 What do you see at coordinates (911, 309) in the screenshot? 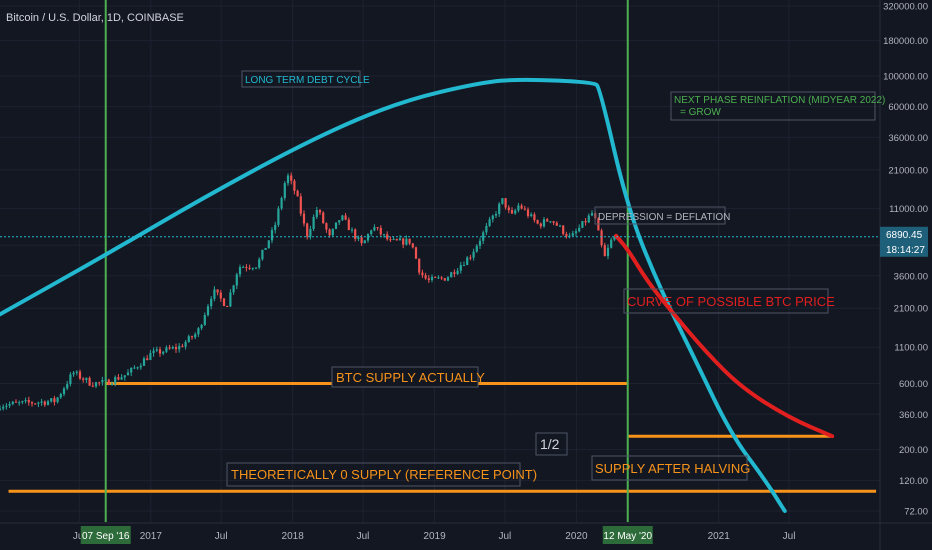
I see `y-tick-label: 2100.00` at bounding box center [911, 309].